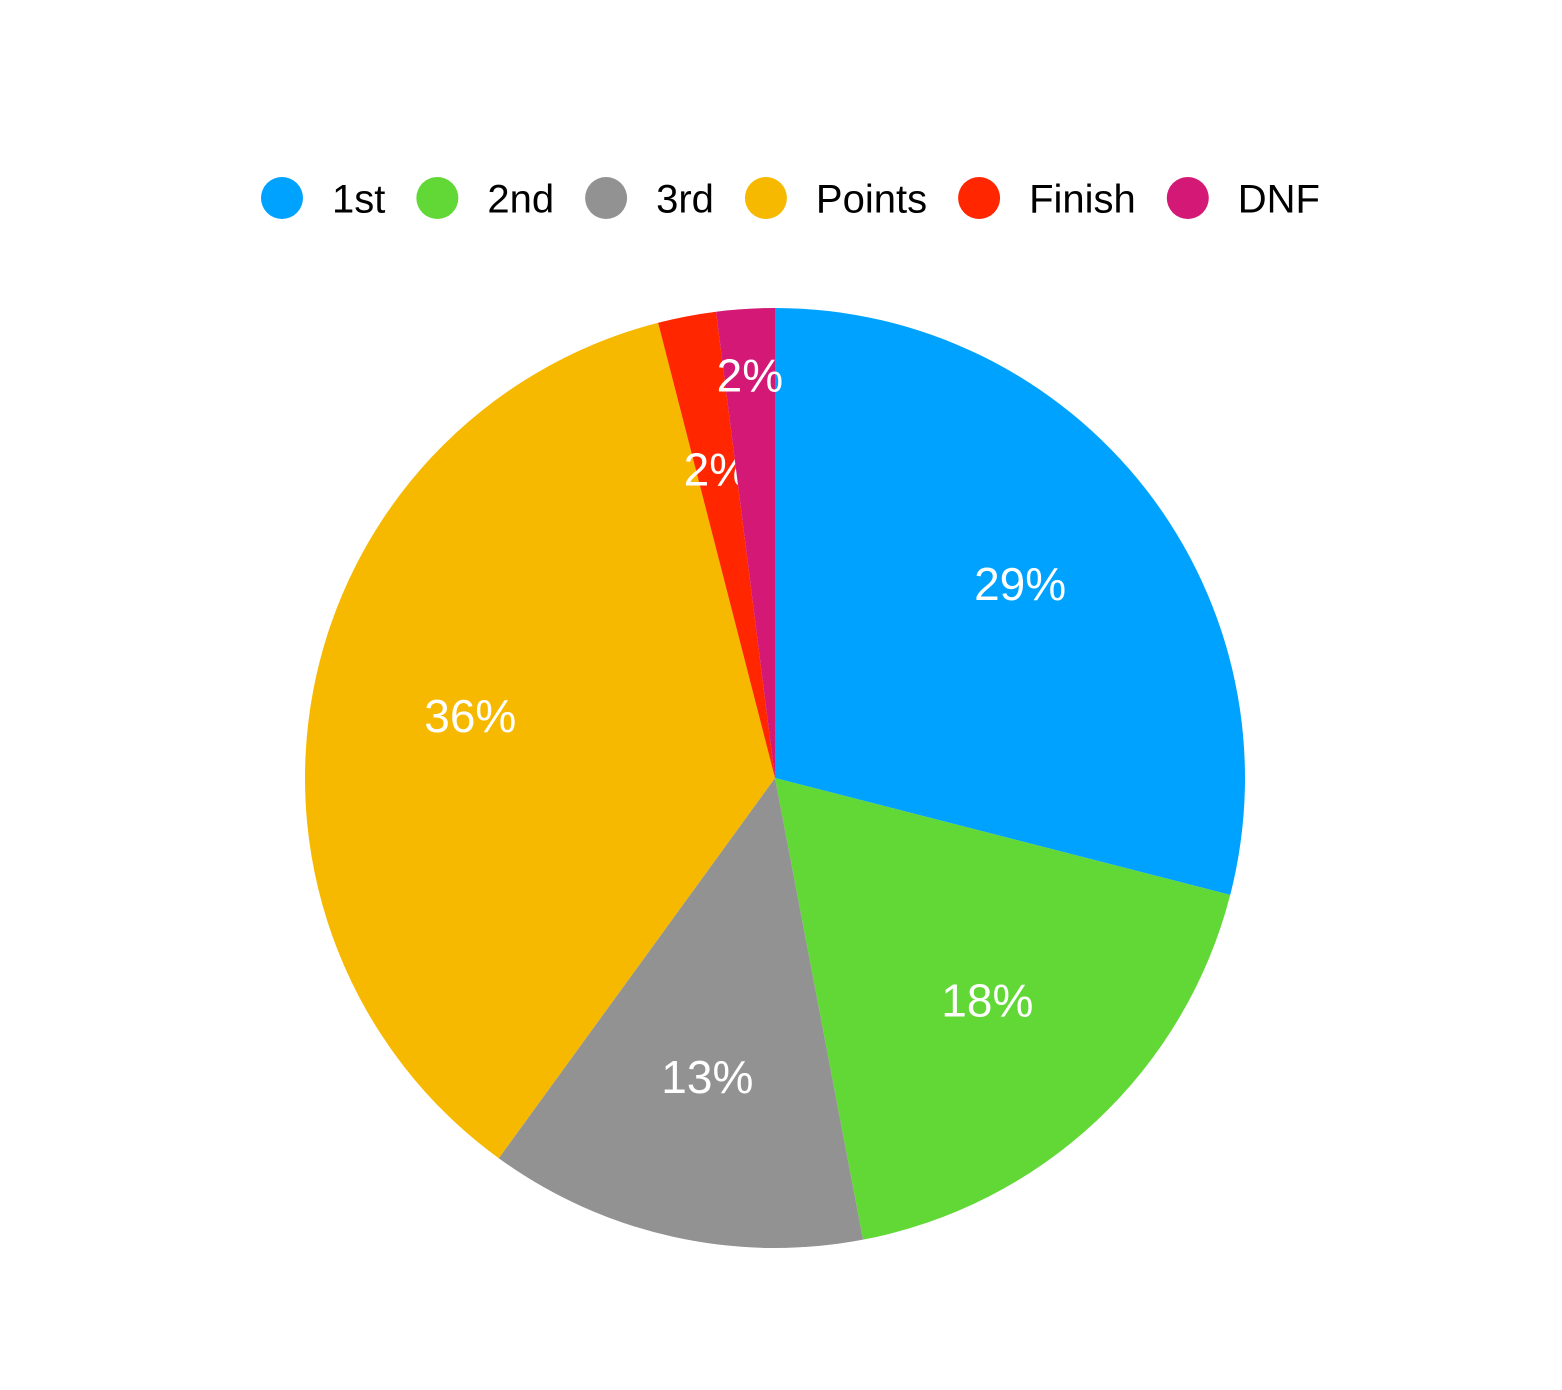 This screenshot has width=1562, height=1390. What do you see at coordinates (707, 1077) in the screenshot?
I see `slice-label: 13%` at bounding box center [707, 1077].